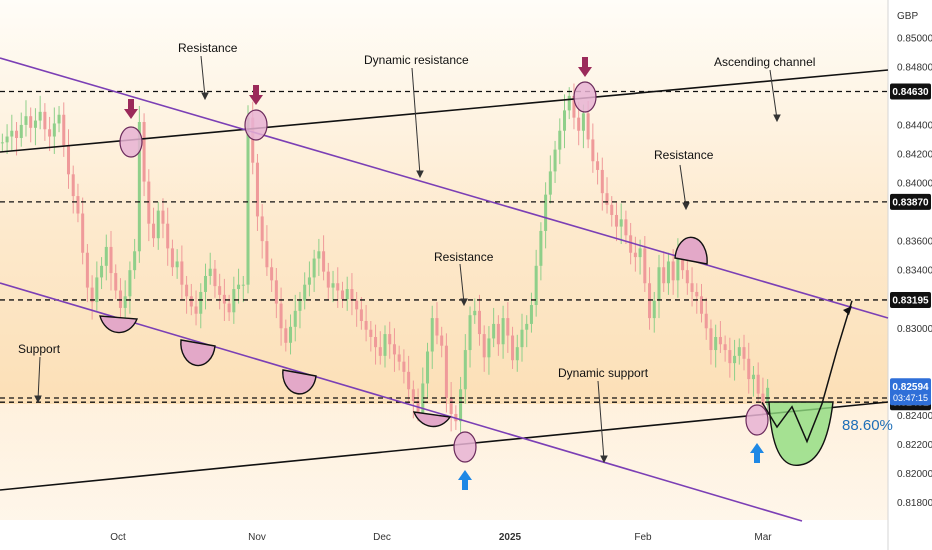  I want to click on projection-path, so click(807, 372).